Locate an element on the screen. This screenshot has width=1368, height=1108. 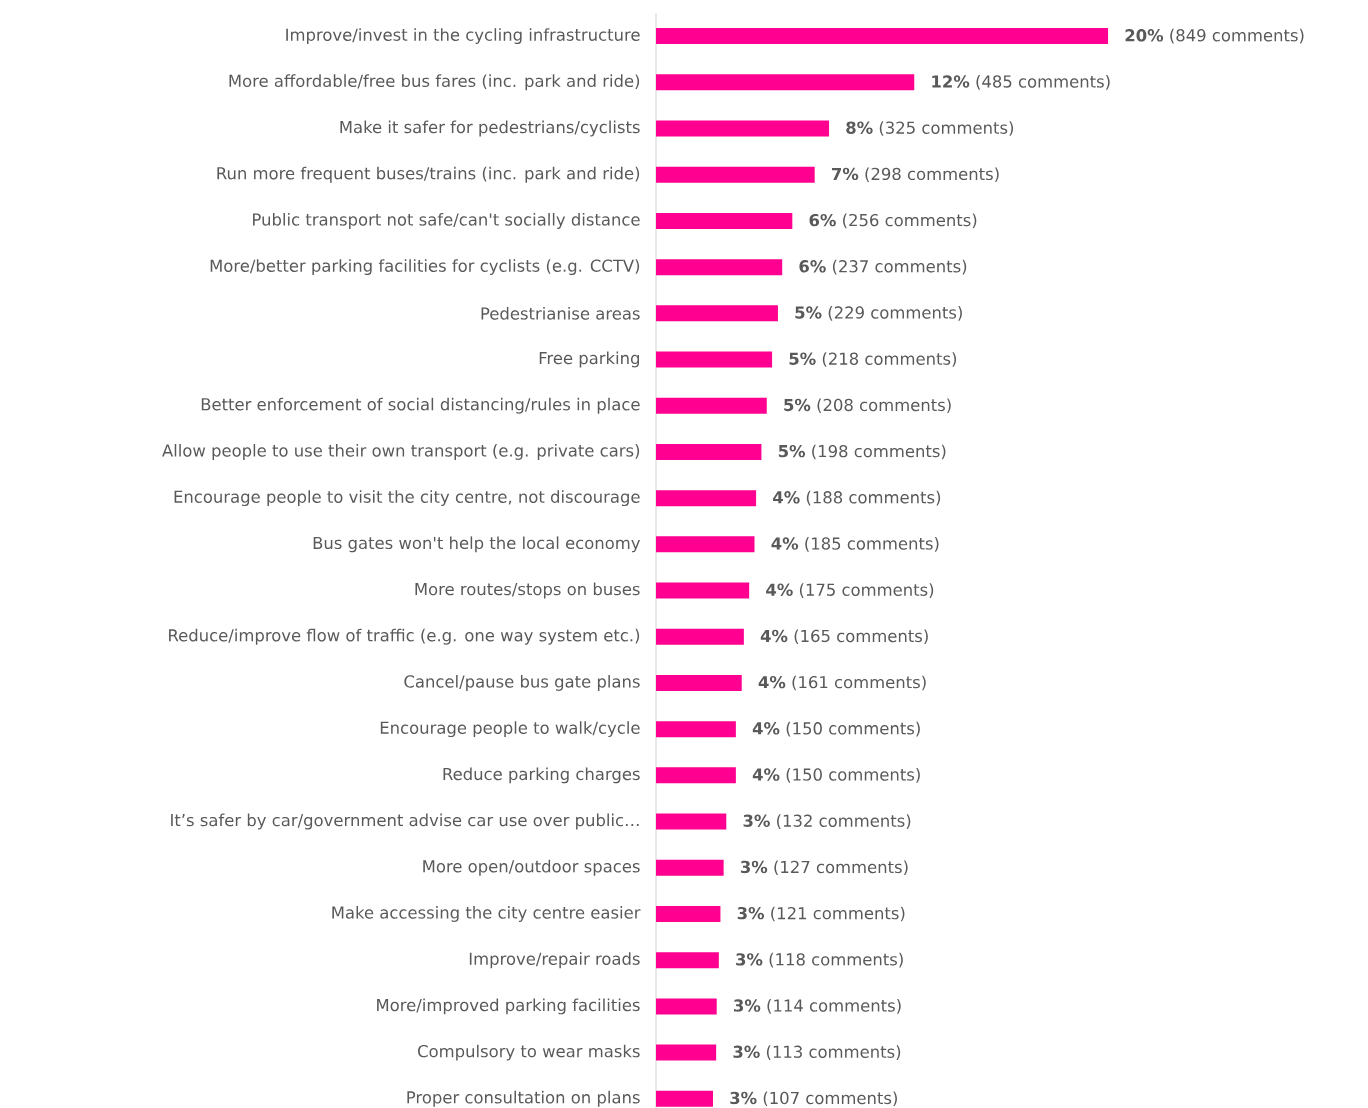
data-label: 3% (127 comments) is located at coordinates (824, 868).